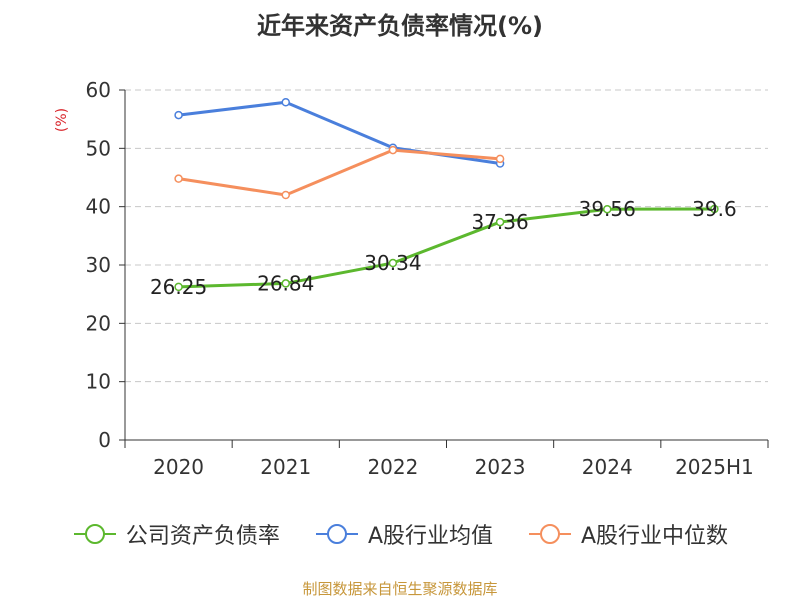 This screenshot has height=600, width=800. I want to click on x-tick-label: 2024, so click(607, 467).